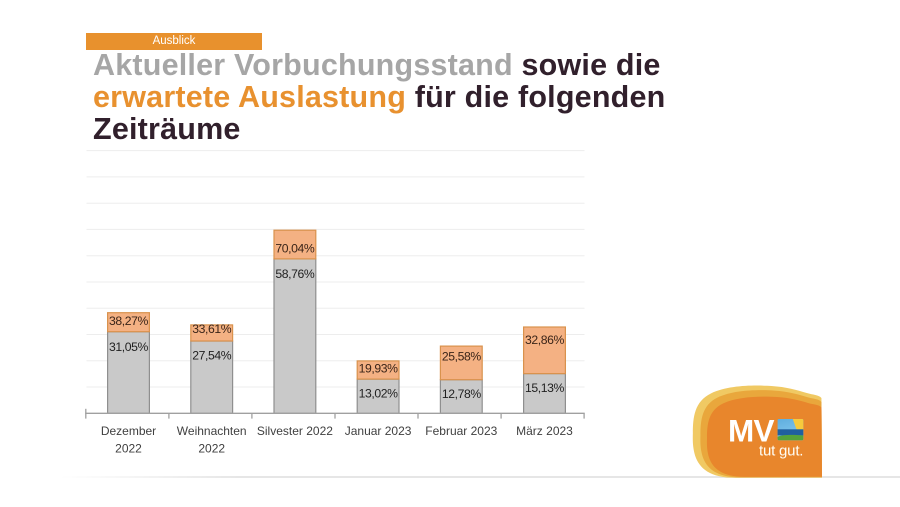  I want to click on svg-text: März 2023, so click(544, 431).